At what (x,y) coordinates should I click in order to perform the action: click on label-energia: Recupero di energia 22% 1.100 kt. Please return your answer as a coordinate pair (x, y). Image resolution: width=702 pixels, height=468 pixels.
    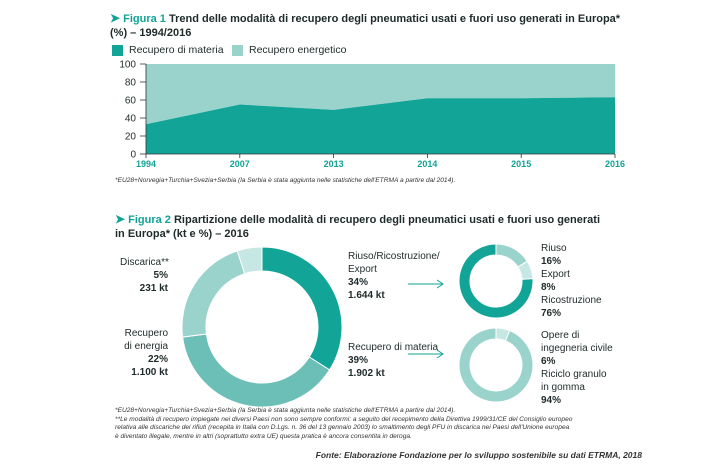
    Looking at the image, I should click on (144, 353).